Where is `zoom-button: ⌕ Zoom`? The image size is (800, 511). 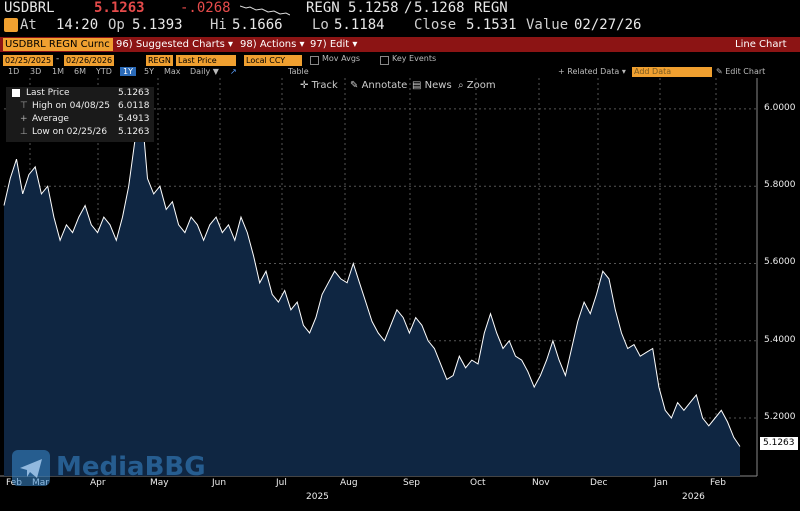 zoom-button: ⌕ Zoom is located at coordinates (477, 85).